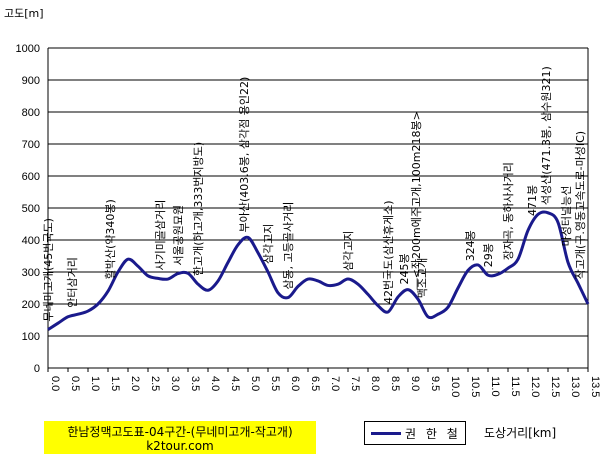 Image resolution: width=602 pixels, height=462 pixels. What do you see at coordinates (470, 245) in the screenshot?
I see `annotation-label: 324봉` at bounding box center [470, 245].